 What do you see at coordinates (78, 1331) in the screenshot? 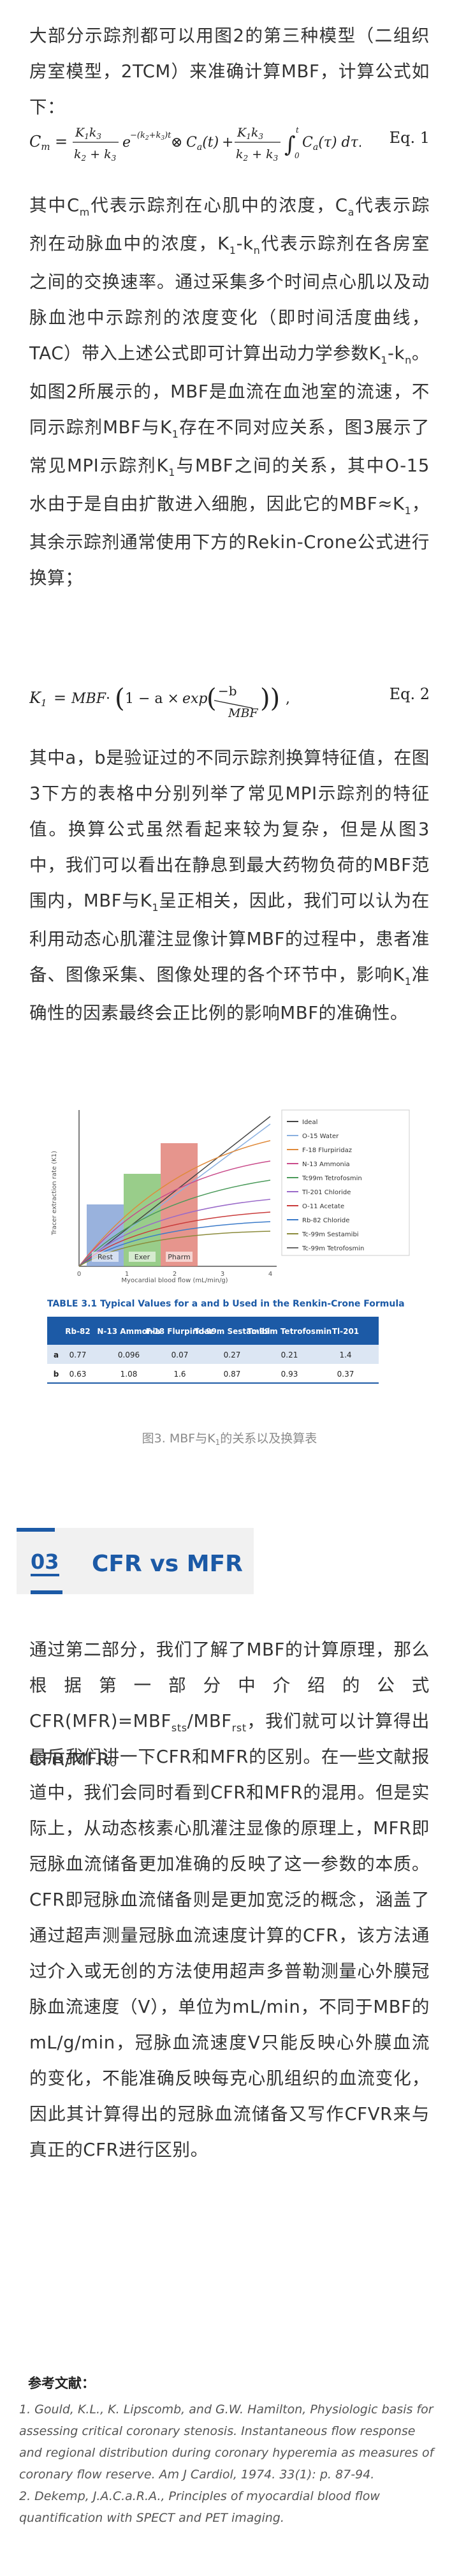
I see `table-header: Rb-82` at bounding box center [78, 1331].